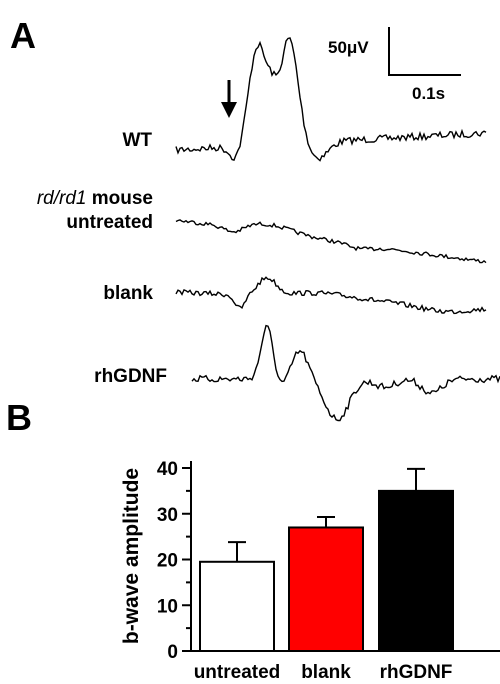 This screenshot has width=500, height=684. What do you see at coordinates (167, 469) in the screenshot?
I see `y-tick-label: 40` at bounding box center [167, 469].